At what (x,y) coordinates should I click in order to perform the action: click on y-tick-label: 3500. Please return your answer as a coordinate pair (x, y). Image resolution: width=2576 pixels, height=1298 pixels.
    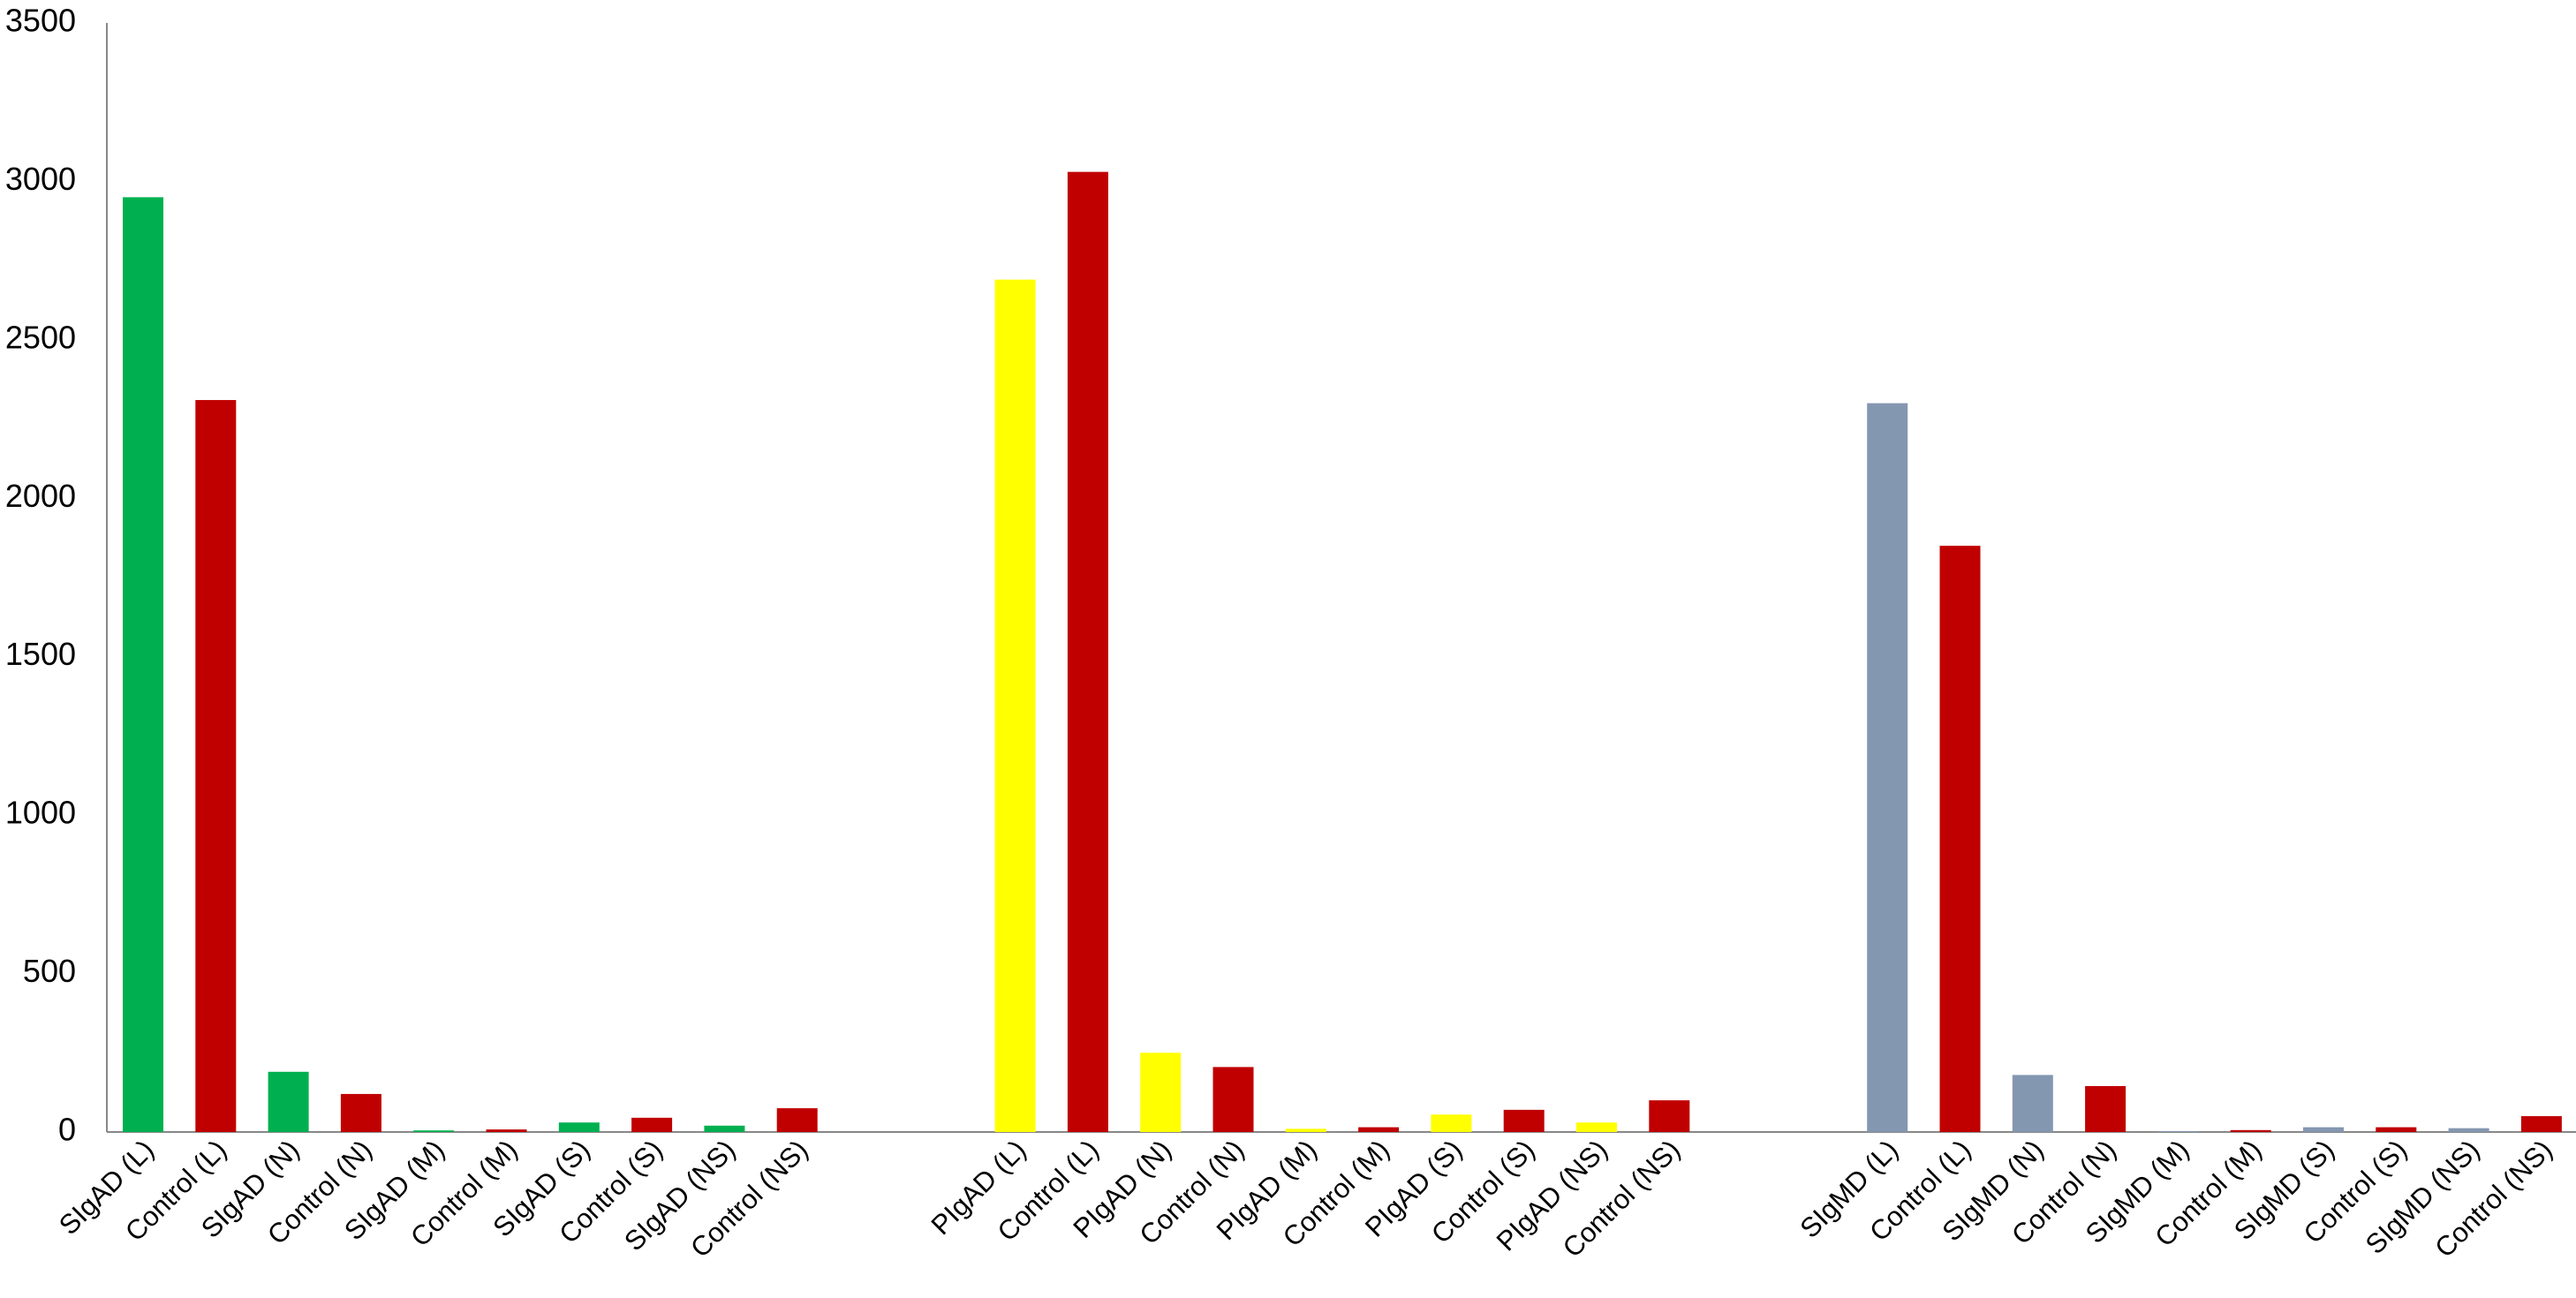
    Looking at the image, I should click on (40, 21).